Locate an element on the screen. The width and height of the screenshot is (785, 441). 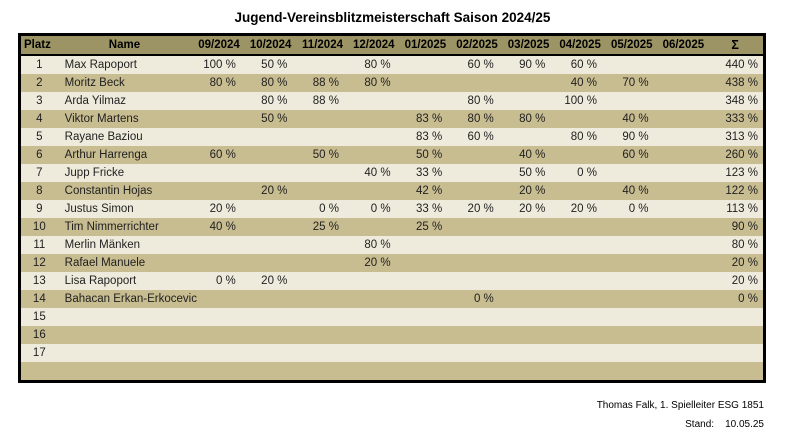
month-cell: 50 % is located at coordinates (526, 173).